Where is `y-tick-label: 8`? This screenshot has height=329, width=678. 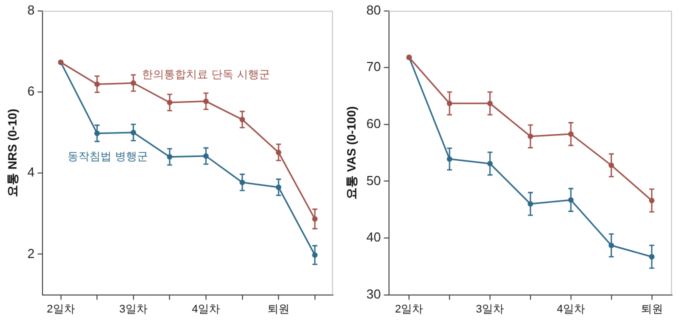 y-tick-label: 8 is located at coordinates (31, 10).